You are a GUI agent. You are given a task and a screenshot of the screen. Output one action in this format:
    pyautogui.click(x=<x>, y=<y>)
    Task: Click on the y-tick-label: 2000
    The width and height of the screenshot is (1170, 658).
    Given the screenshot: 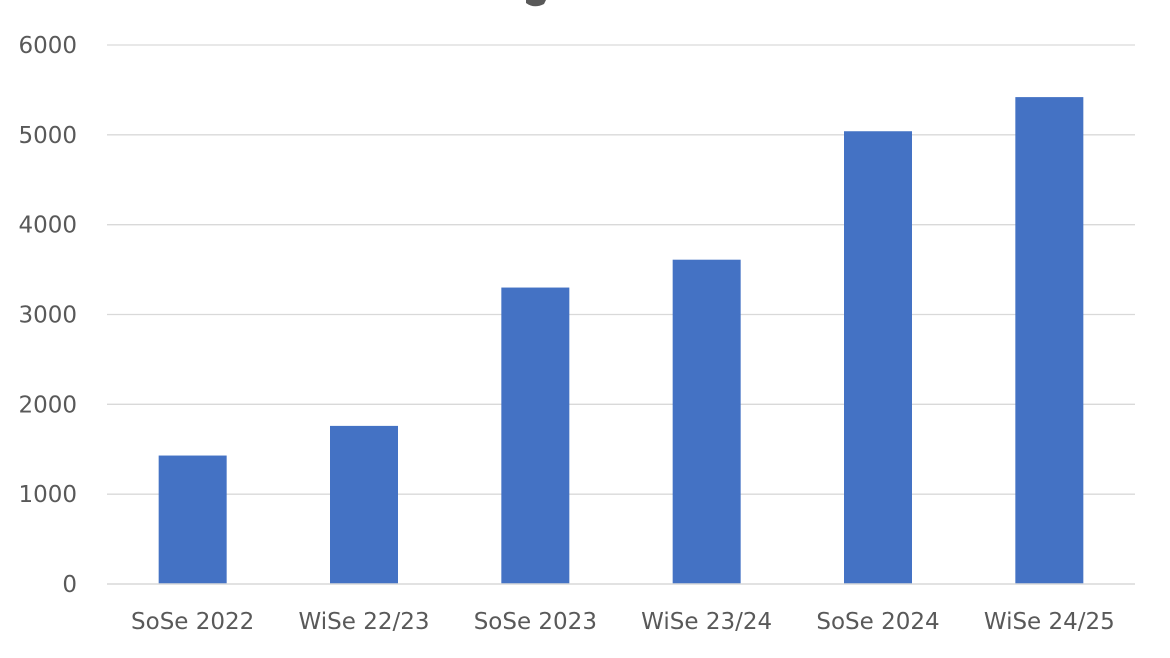 What is the action you would take?
    pyautogui.click(x=47, y=405)
    